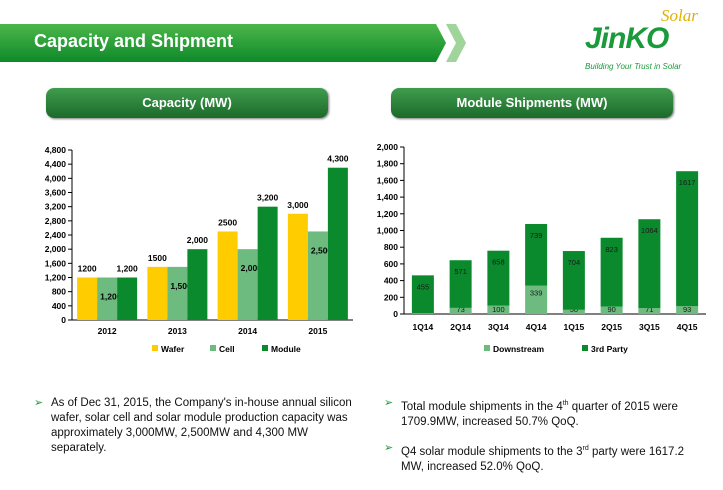 This screenshot has height=490, width=723. What do you see at coordinates (482, 406) in the screenshot?
I see `note-text: Total module shipments in the 4` at bounding box center [482, 406].